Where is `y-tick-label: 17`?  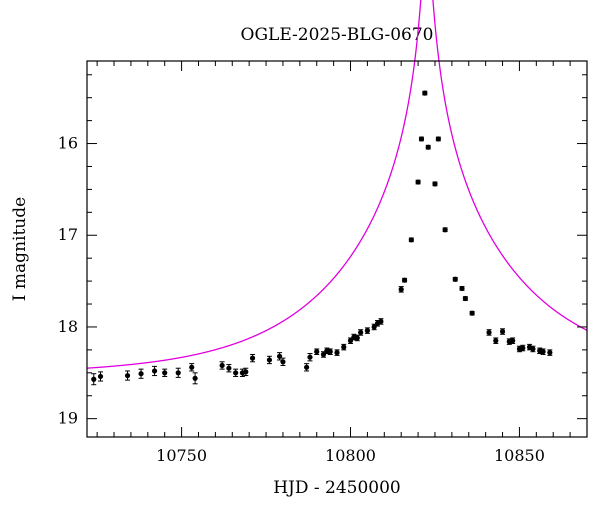
y-tick-label: 17 is located at coordinates (68, 234).